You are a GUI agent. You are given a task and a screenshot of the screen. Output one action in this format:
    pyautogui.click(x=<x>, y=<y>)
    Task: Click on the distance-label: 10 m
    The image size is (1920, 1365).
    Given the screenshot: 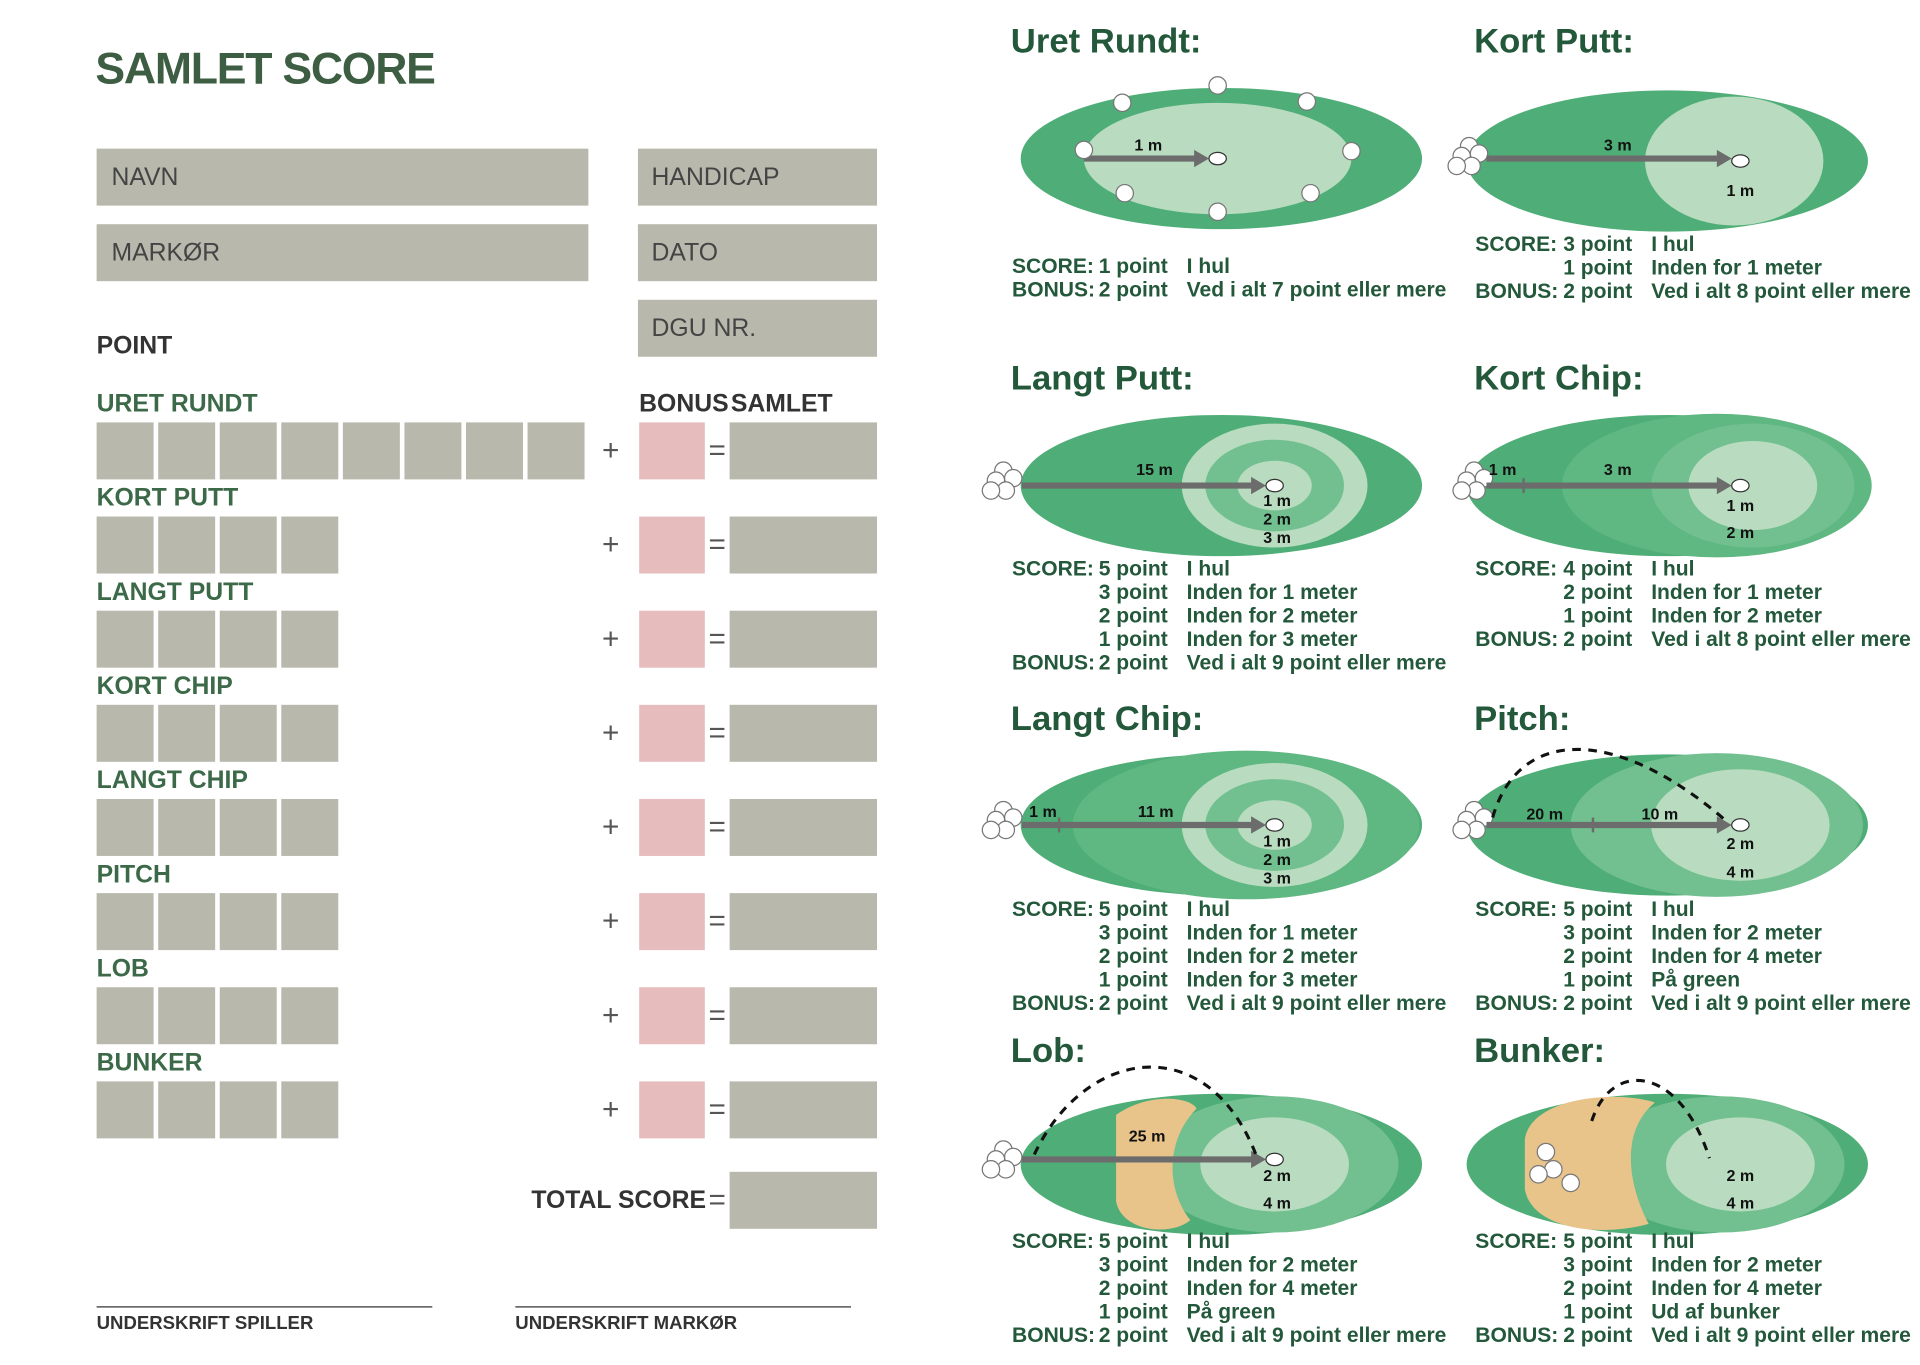 What is the action you would take?
    pyautogui.click(x=1660, y=814)
    